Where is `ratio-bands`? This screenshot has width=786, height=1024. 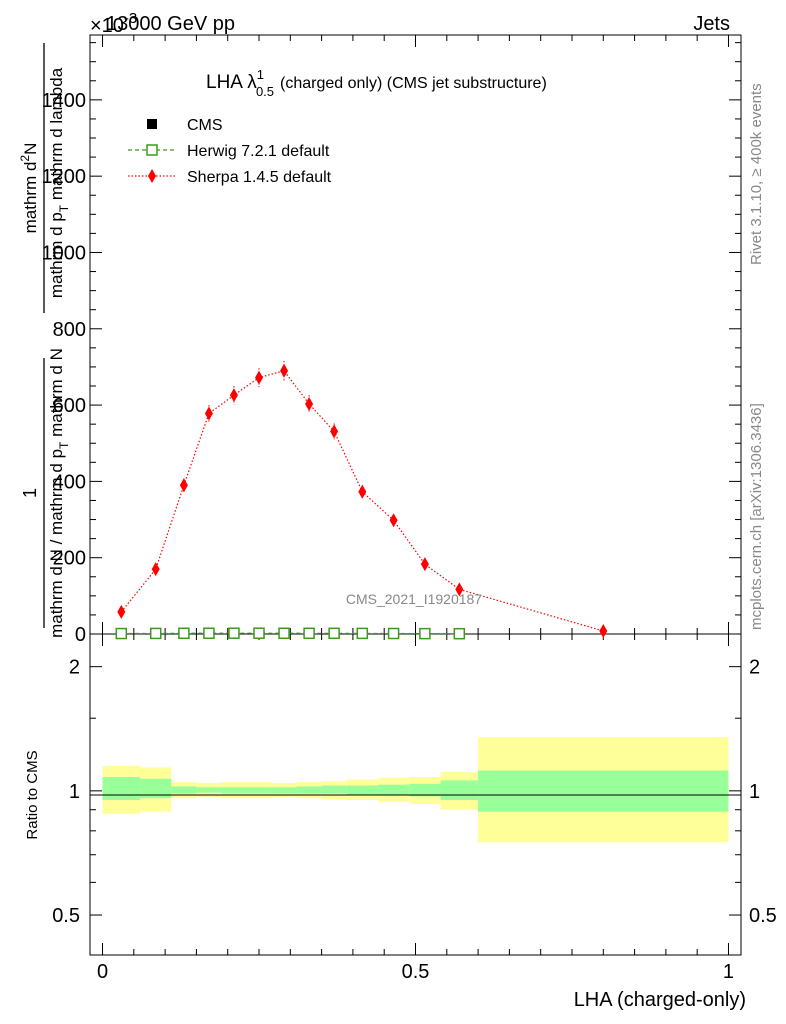
ratio-bands is located at coordinates (415, 790).